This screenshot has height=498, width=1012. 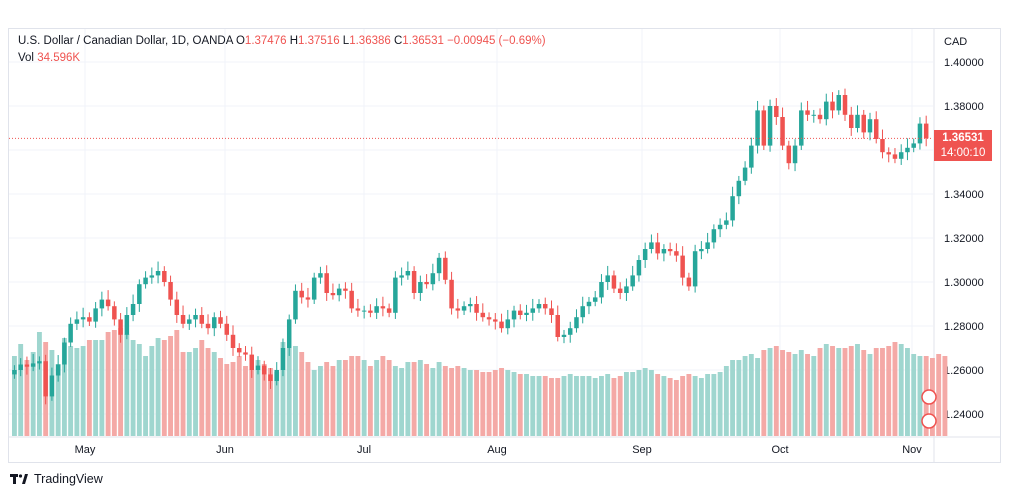 I want to click on ca-flag-event-icon, so click(x=929, y=421).